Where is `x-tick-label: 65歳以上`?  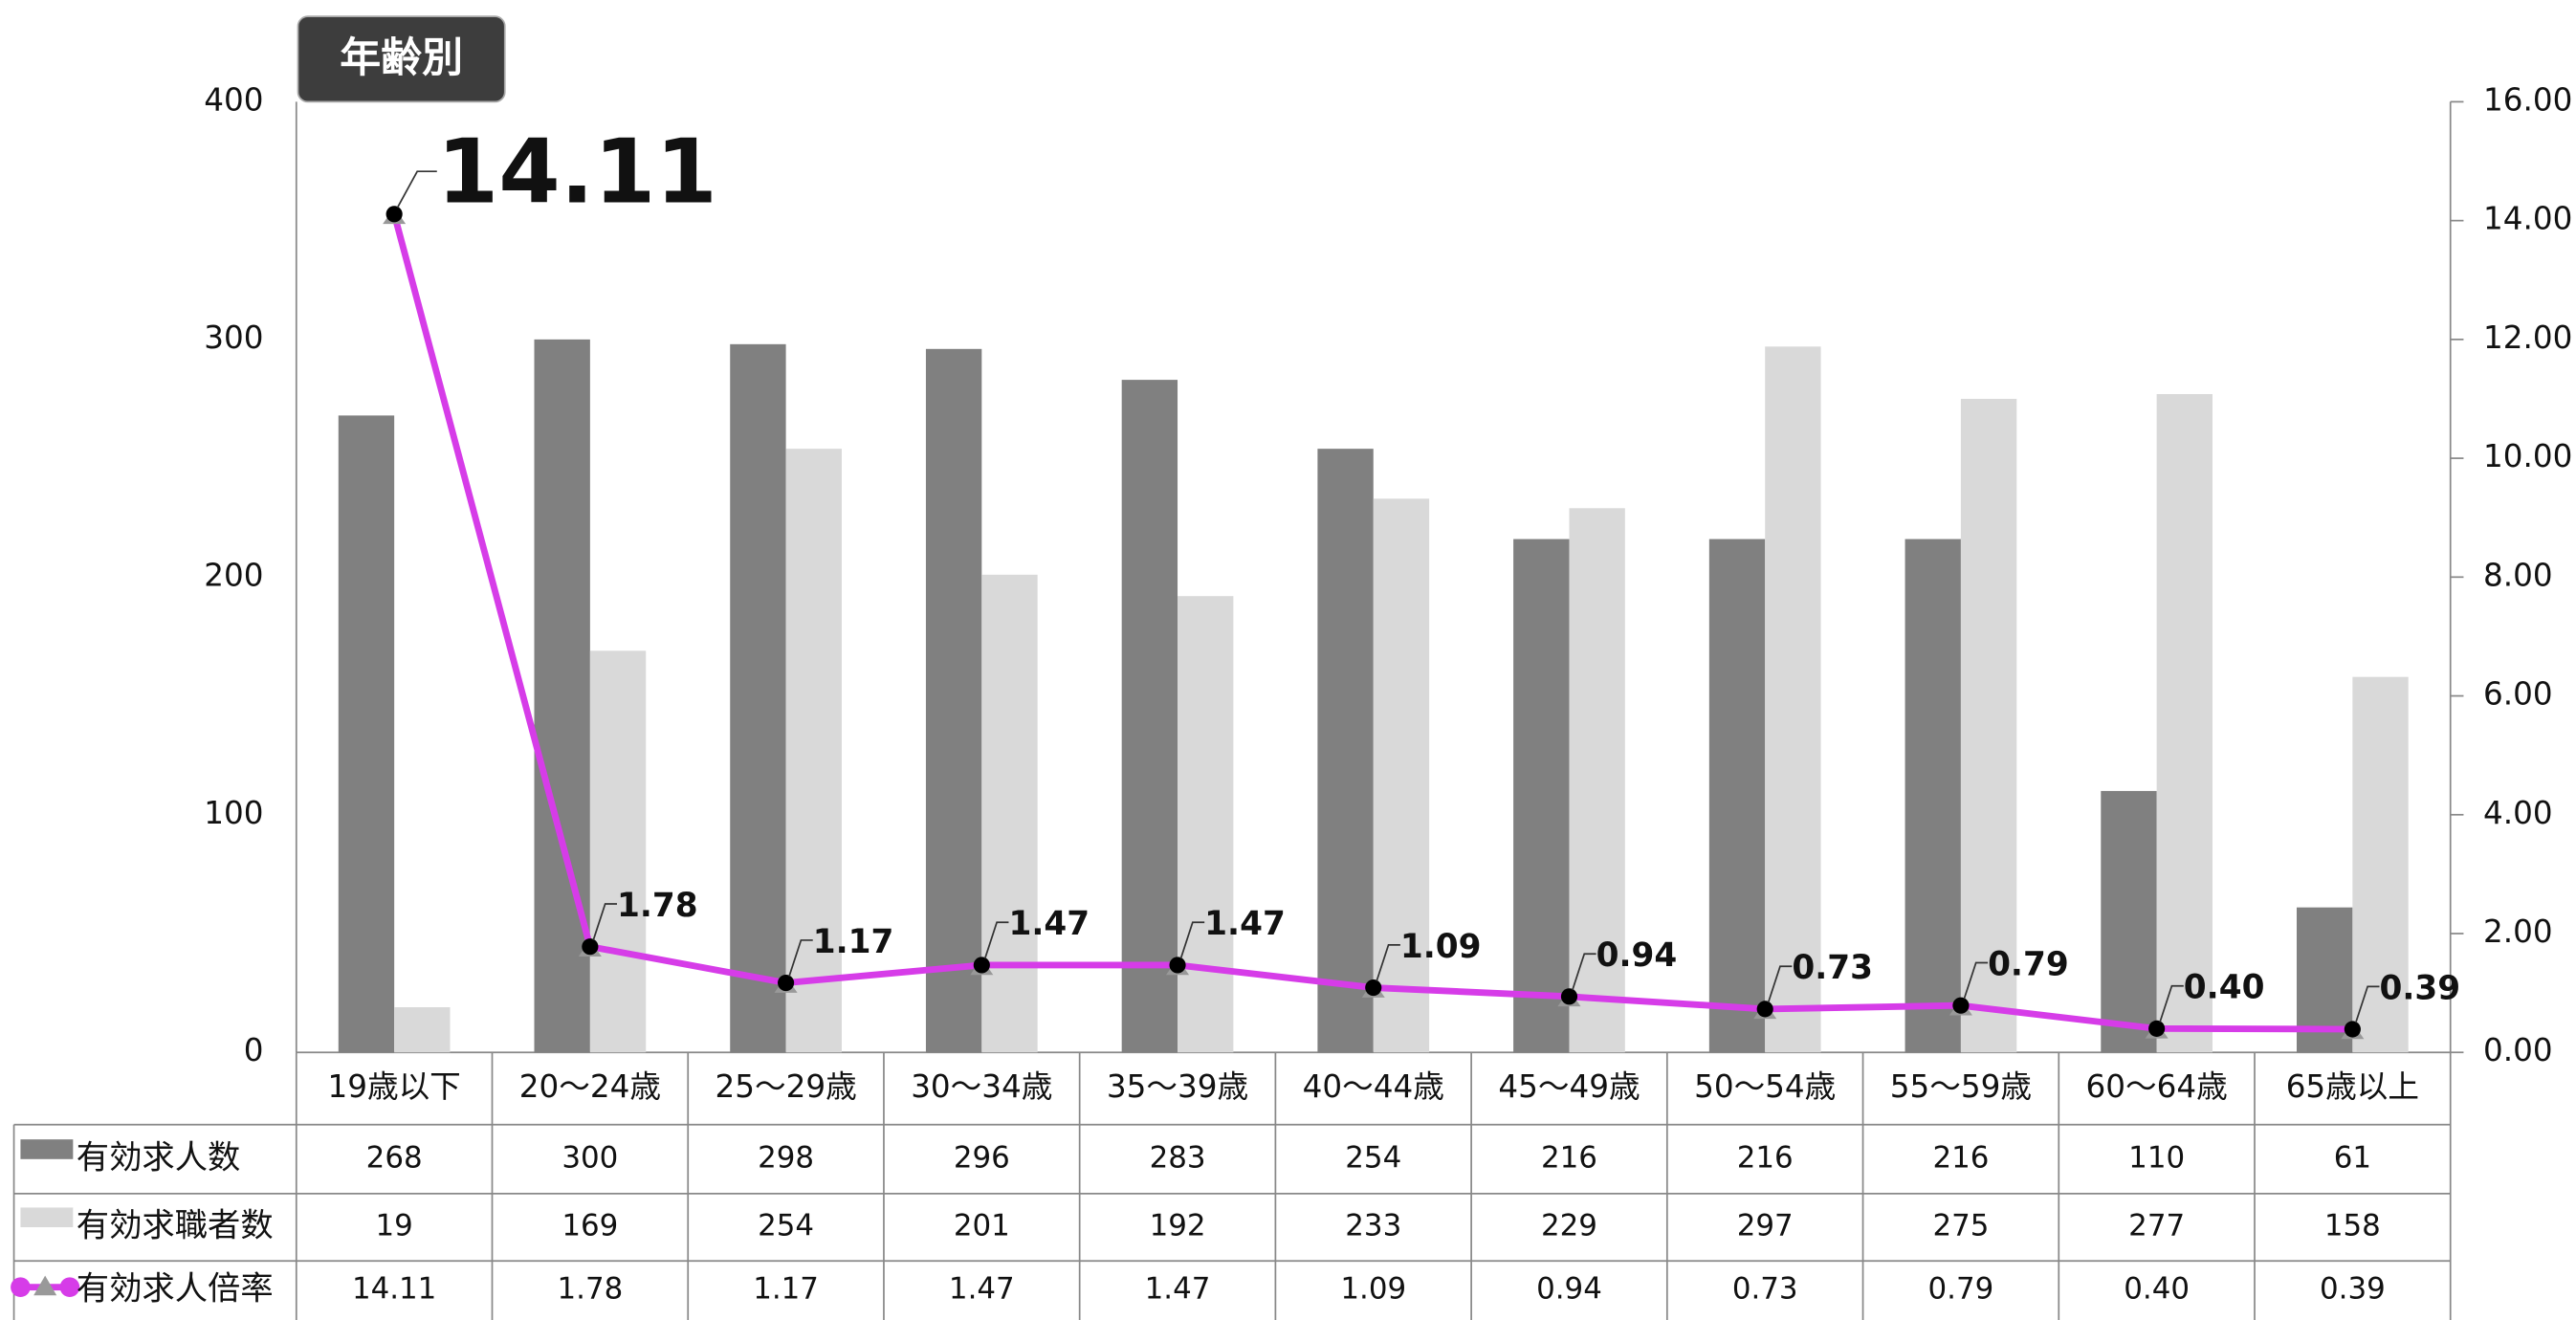
x-tick-label: 65歳以上 is located at coordinates (2353, 1086).